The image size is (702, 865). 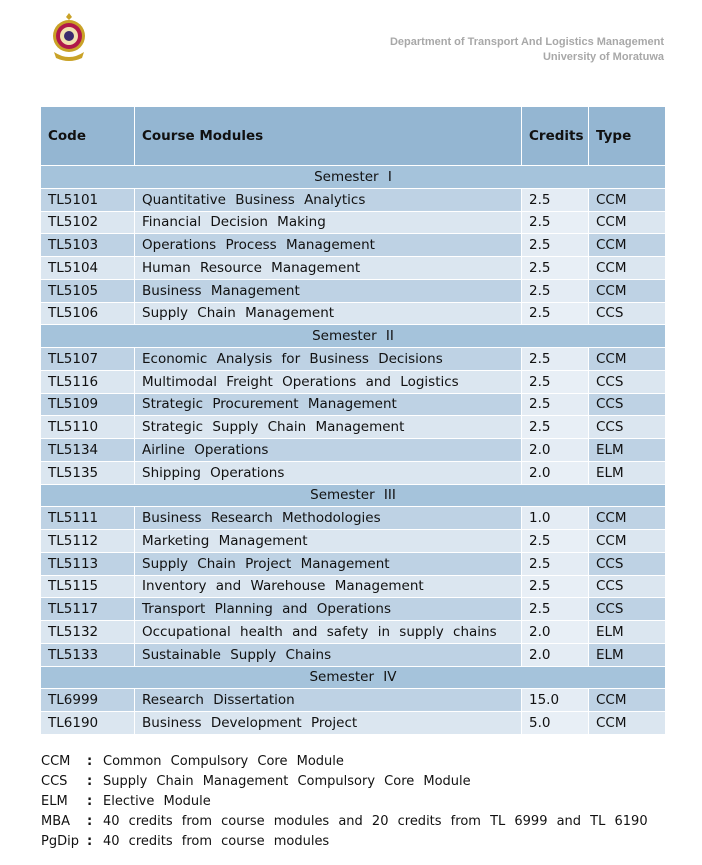 What do you see at coordinates (555, 723) in the screenshot?
I see `course-credits: 5.0` at bounding box center [555, 723].